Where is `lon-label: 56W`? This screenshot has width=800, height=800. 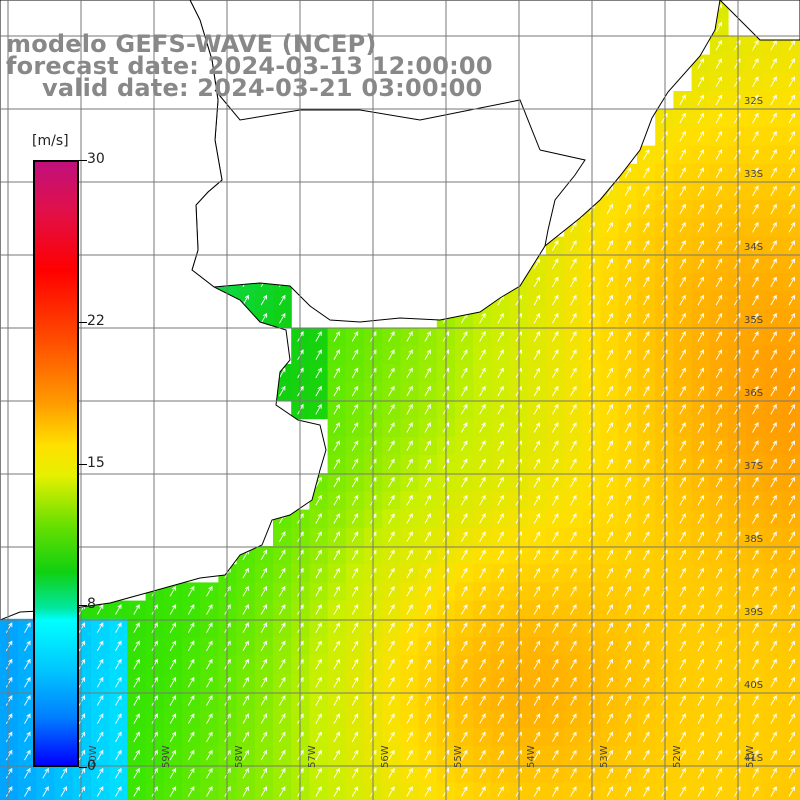
lon-label: 56W is located at coordinates (385, 756).